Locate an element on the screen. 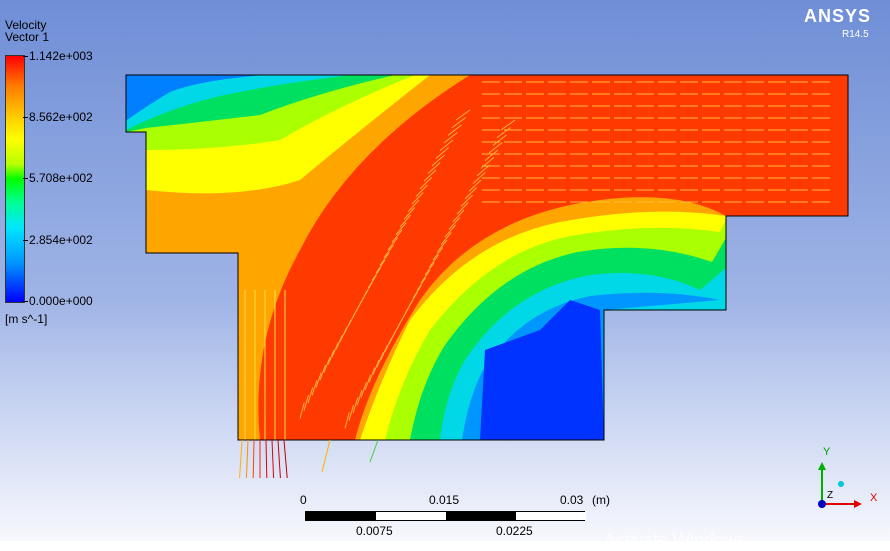 The image size is (890, 551). legend-label-3: 5.708e+002 is located at coordinates (61, 178).